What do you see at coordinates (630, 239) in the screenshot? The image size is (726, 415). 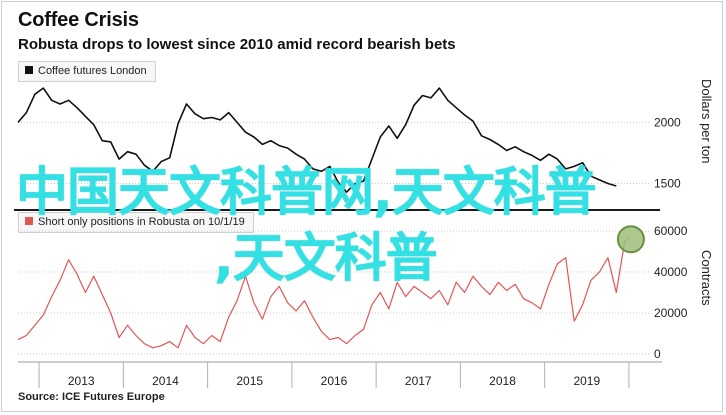 I see `highlight-circle` at bounding box center [630, 239].